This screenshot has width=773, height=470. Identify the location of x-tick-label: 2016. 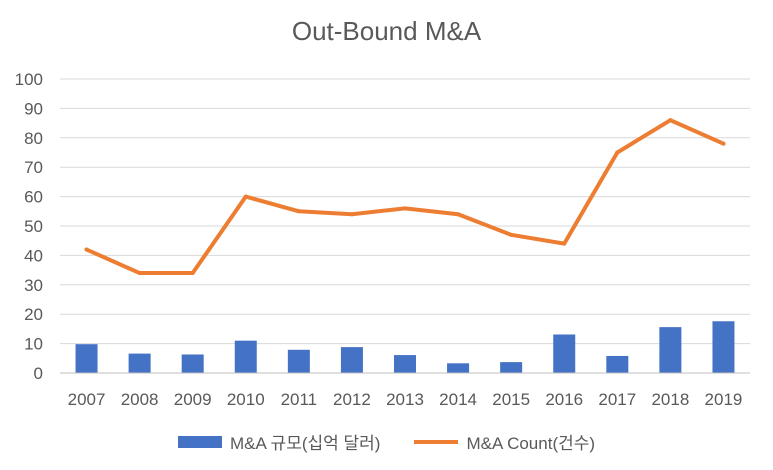
(564, 399).